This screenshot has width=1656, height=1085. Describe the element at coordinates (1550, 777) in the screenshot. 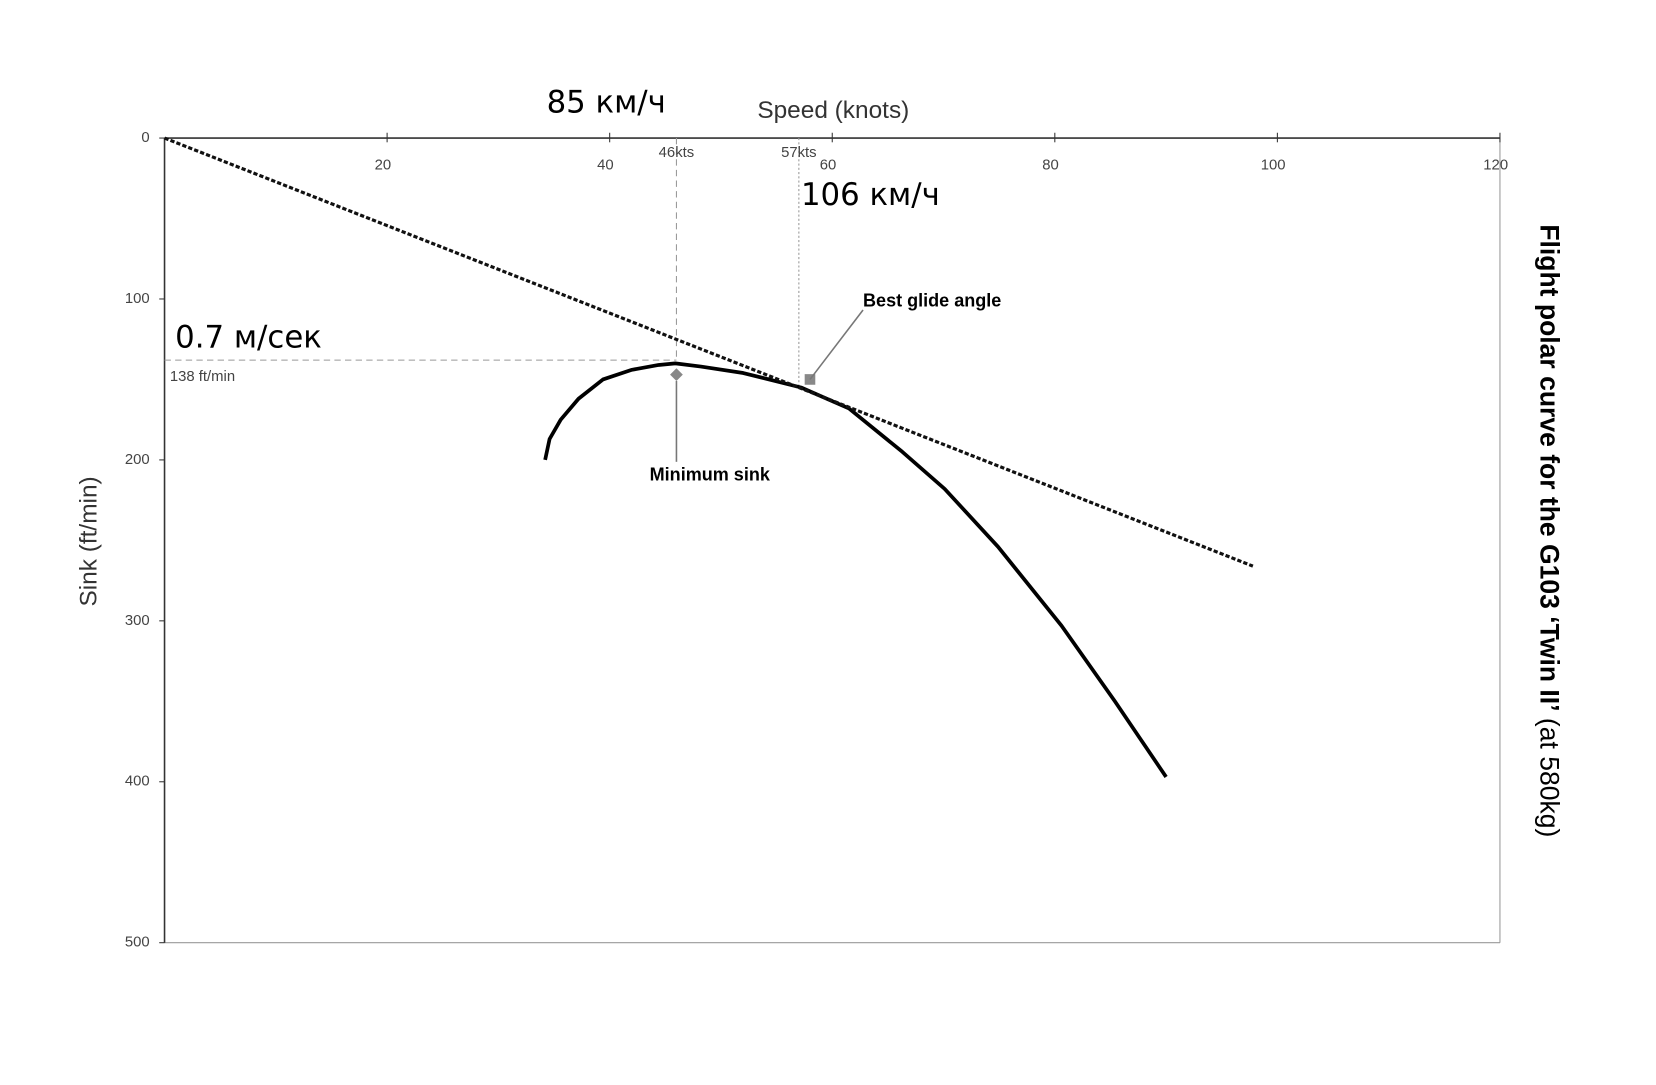

I see `subtitle: (at 580kg)` at that location.